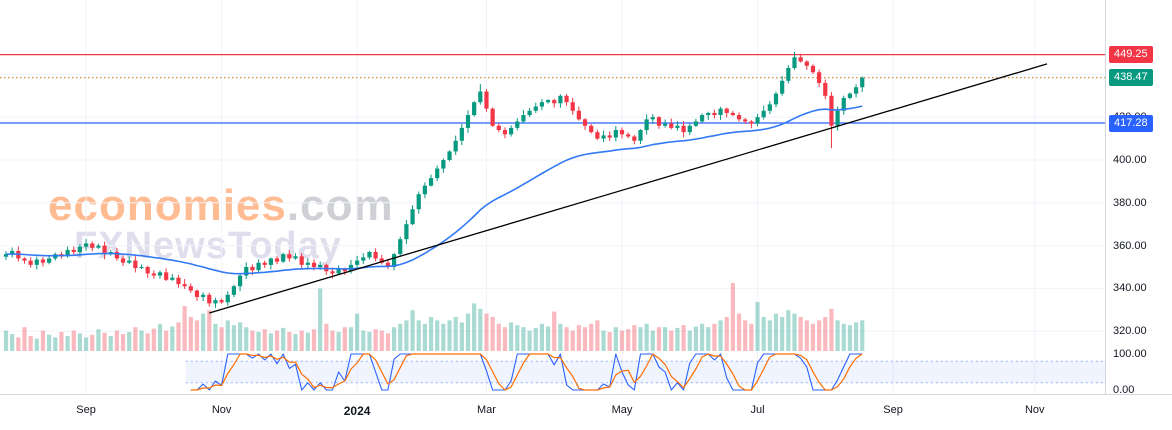  Describe the element at coordinates (486, 410) in the screenshot. I see `time-axis-label: Mar` at that location.